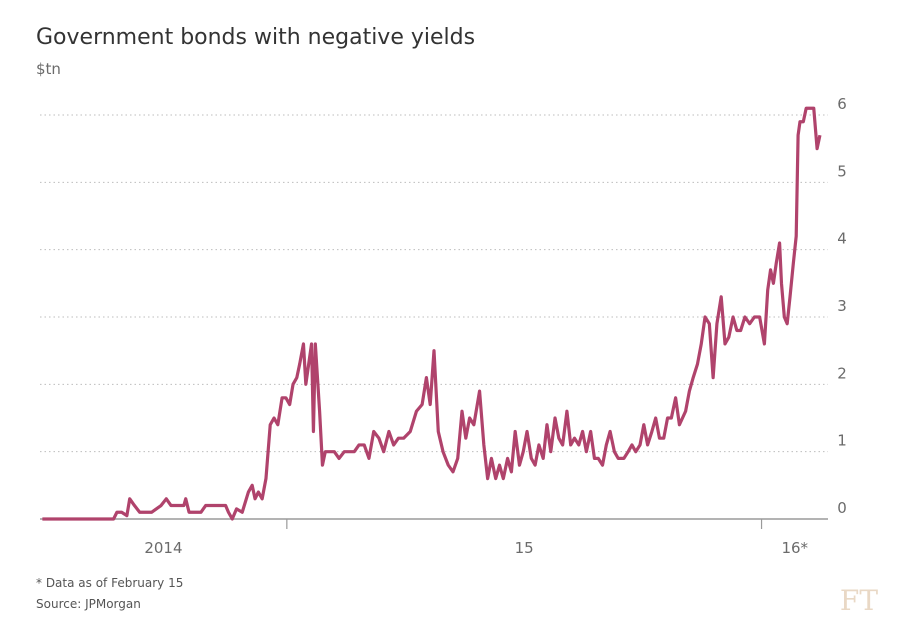 The width and height of the screenshot is (924, 617). I want to click on y-tick-label: 2, so click(842, 373).